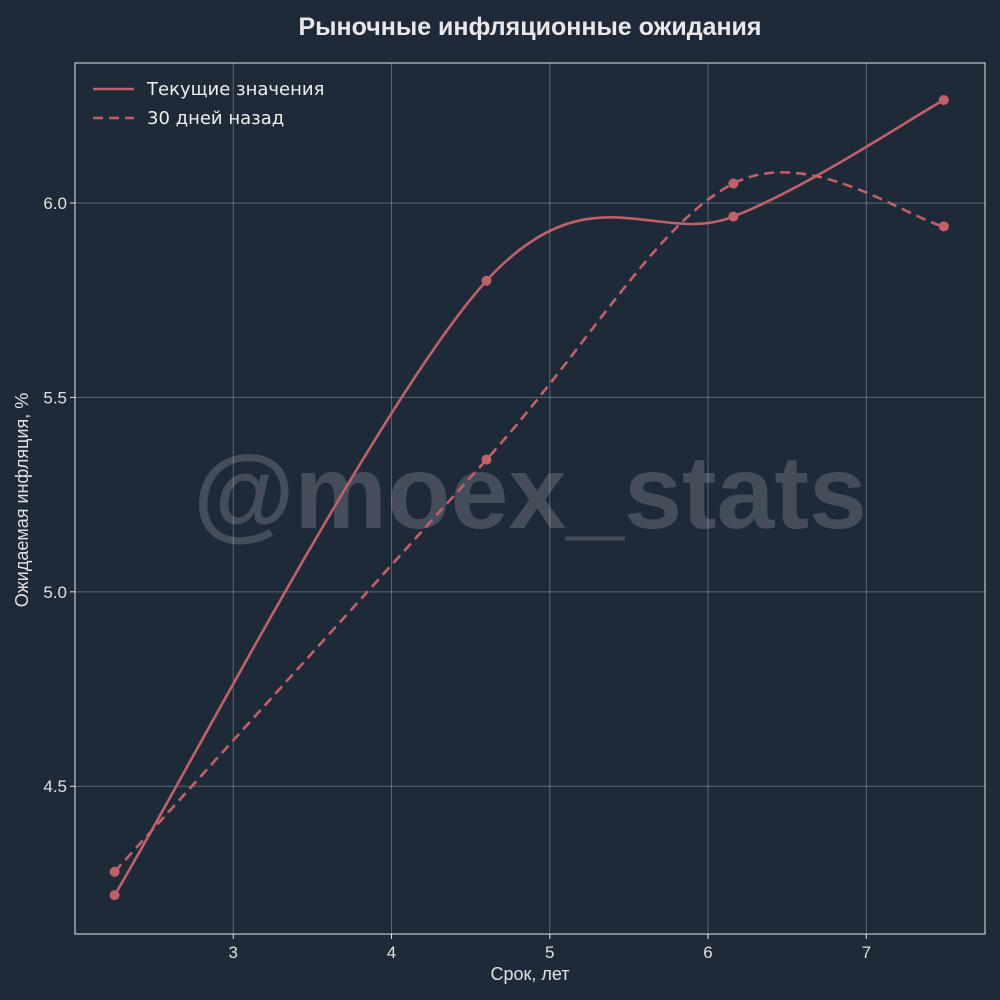 This screenshot has width=1000, height=1000. I want to click on y-axis-ticks: 4.5 5.0 5.5 6.0, so click(59, 495).